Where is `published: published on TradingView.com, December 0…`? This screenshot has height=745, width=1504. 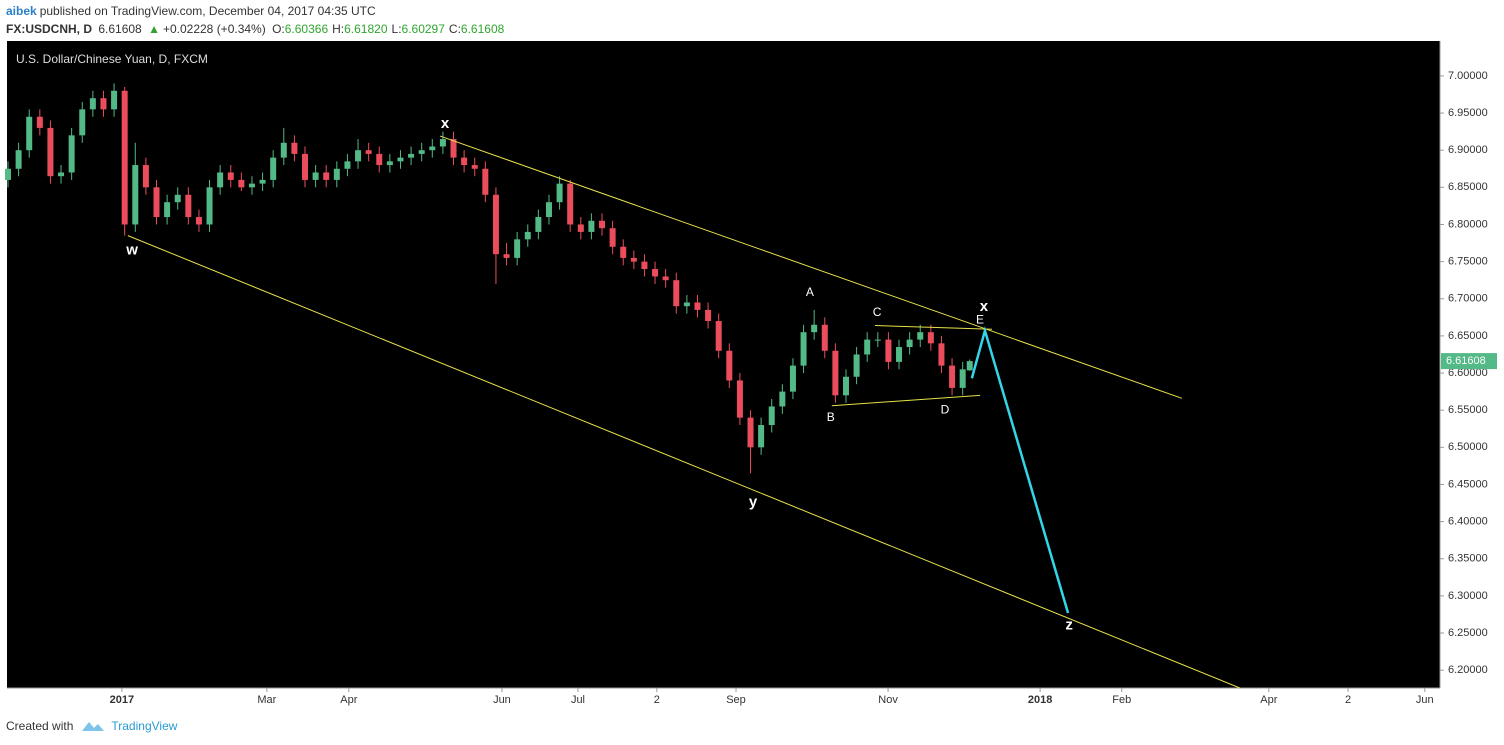 published: published on TradingView.com, December 0… is located at coordinates (207, 11).